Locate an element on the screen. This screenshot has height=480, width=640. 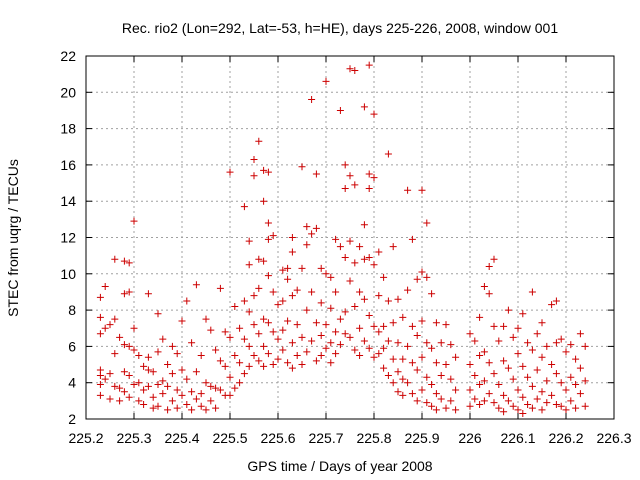
y-tick-label: 12 is located at coordinates (68, 238).